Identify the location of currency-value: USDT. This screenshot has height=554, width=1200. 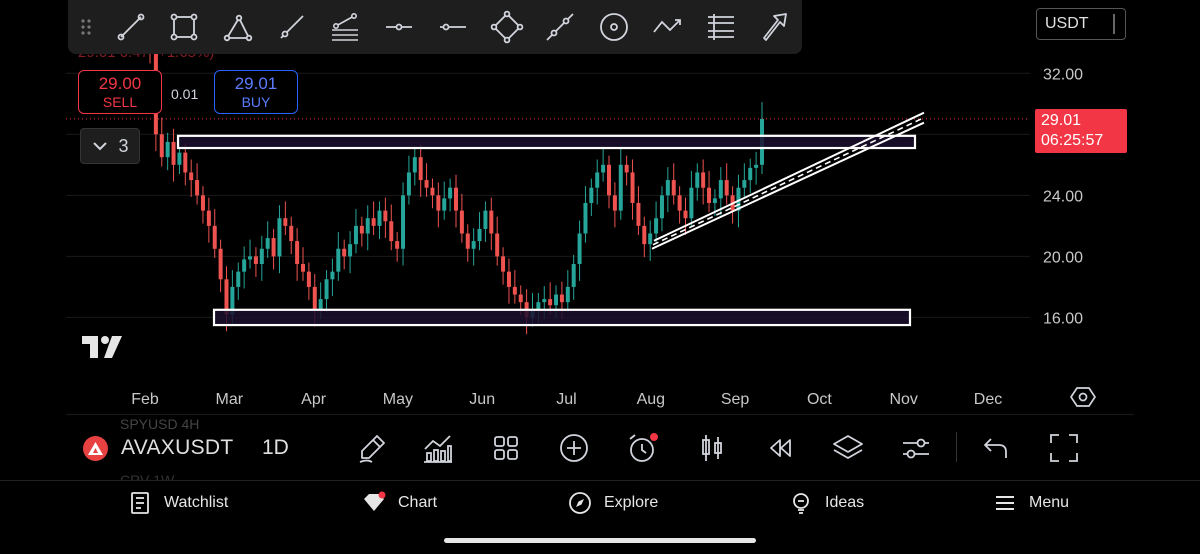
(1067, 23).